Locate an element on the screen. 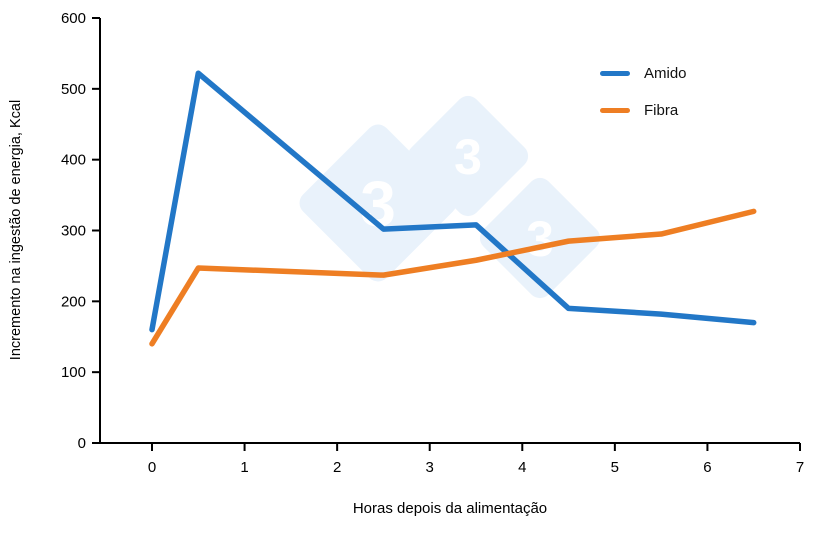 This screenshot has width=820, height=533. legend-item-fibra: Fibra is located at coordinates (643, 110).